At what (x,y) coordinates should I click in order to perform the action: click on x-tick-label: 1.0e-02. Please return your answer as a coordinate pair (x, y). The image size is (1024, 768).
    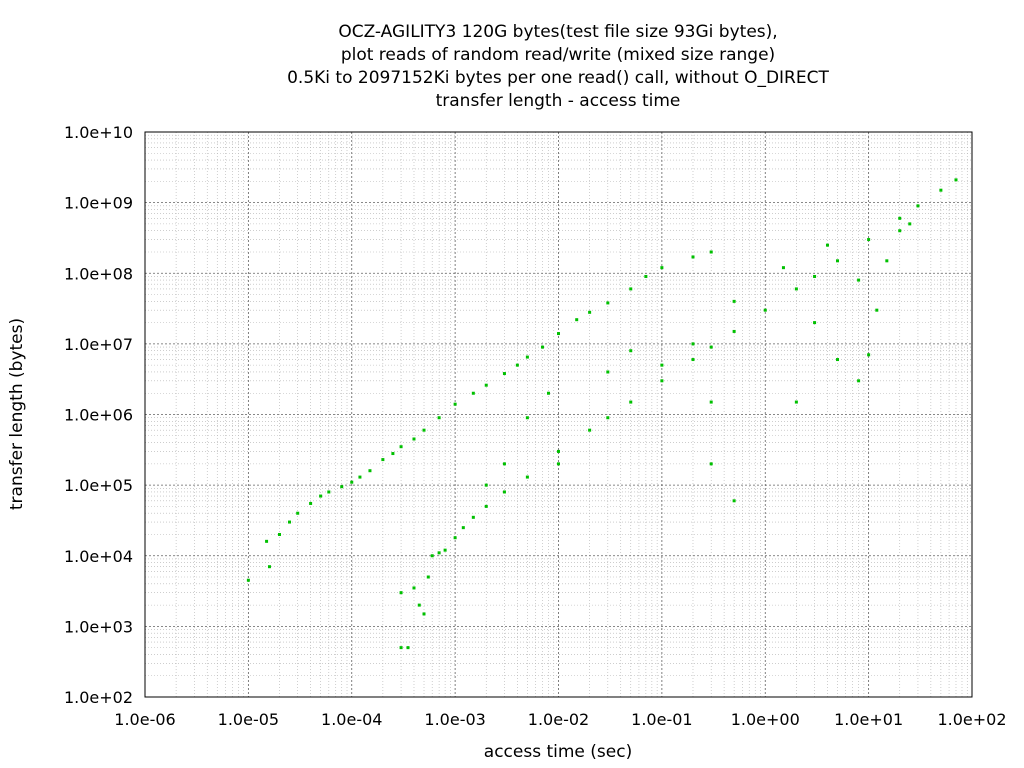
    Looking at the image, I should click on (558, 719).